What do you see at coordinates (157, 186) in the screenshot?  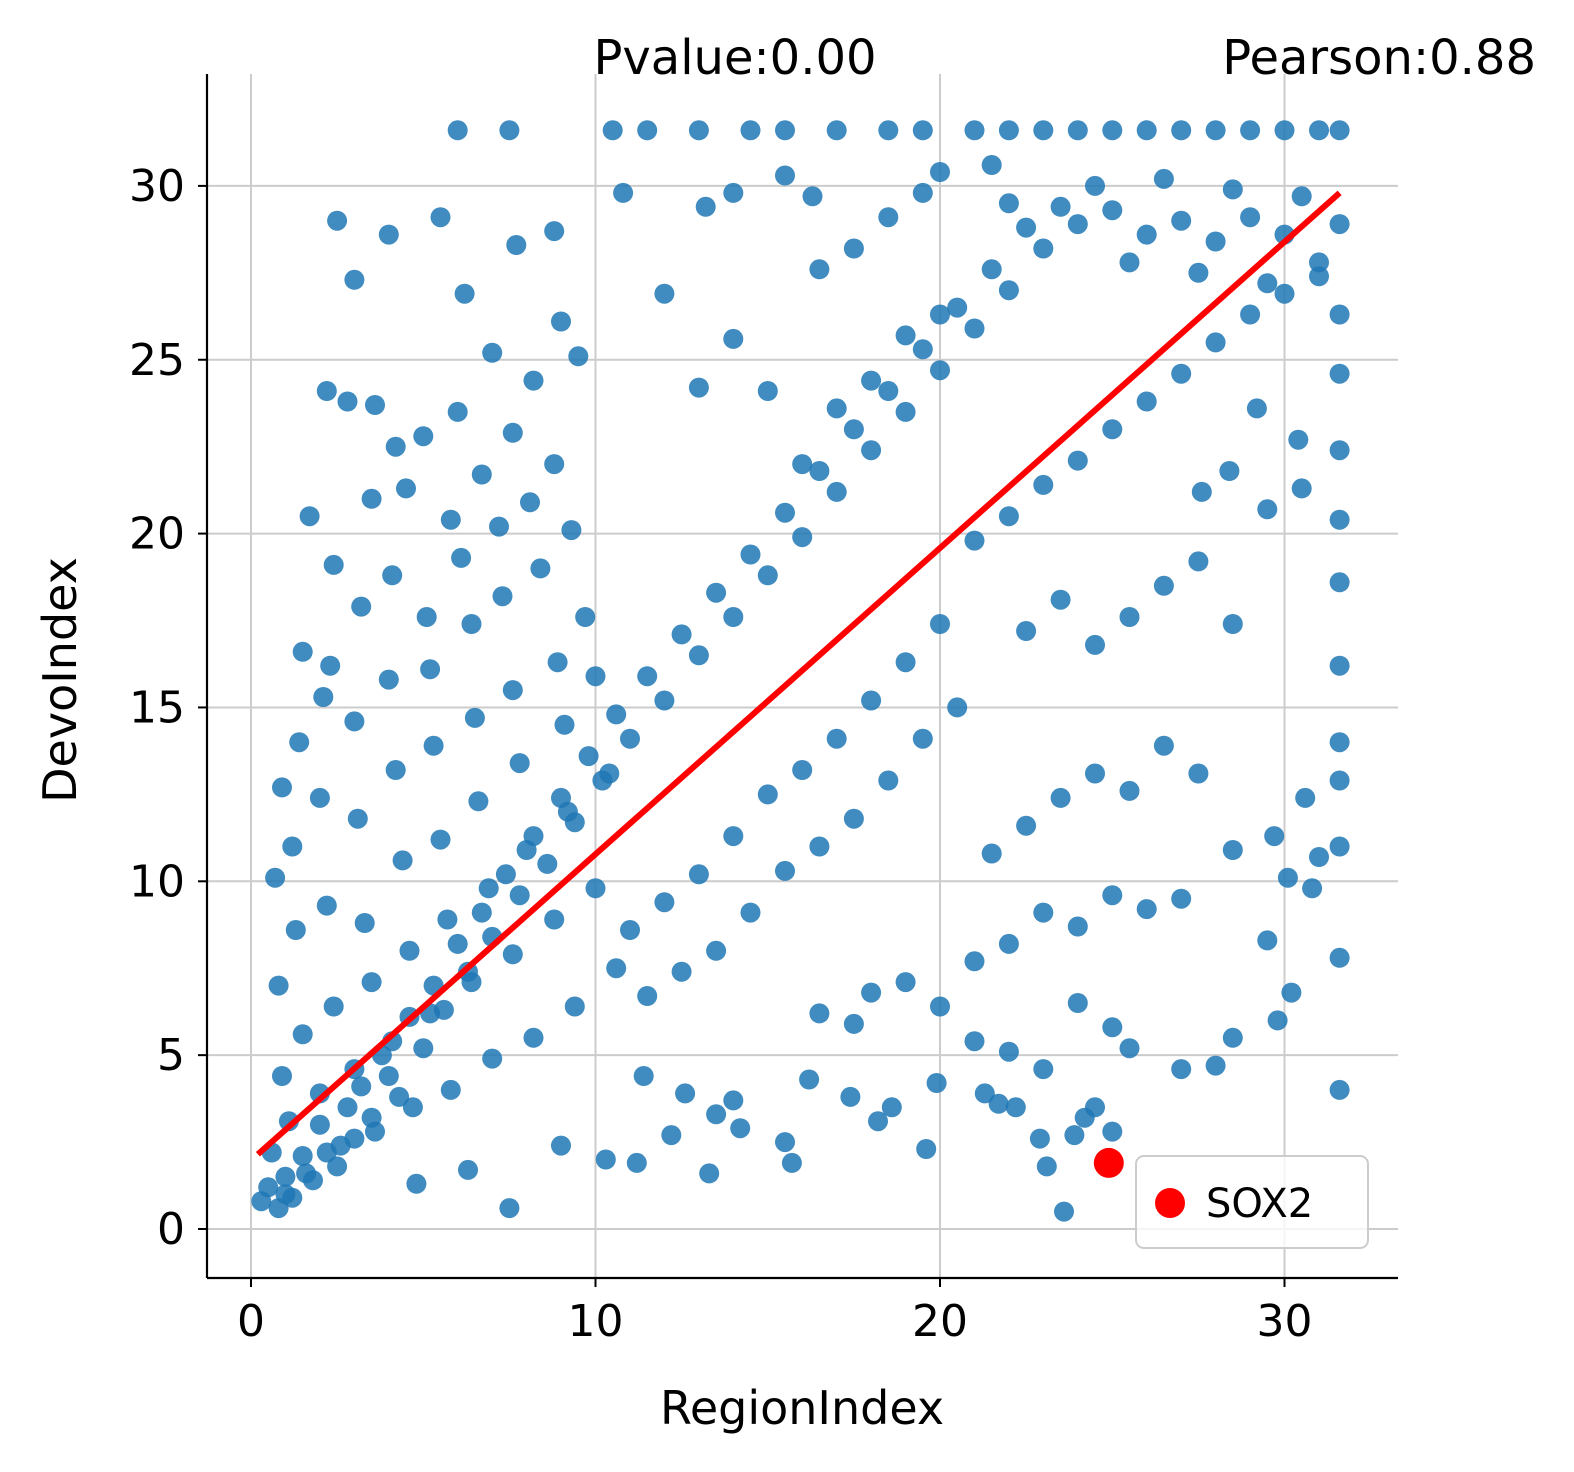 I see `y-tick-label: 30` at bounding box center [157, 186].